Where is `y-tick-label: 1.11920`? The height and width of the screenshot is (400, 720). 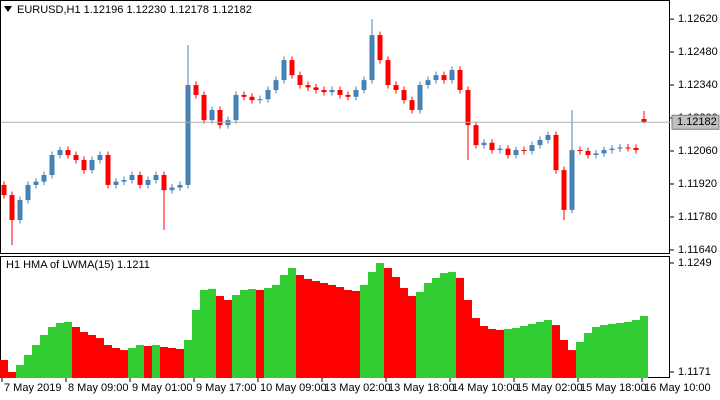 y-tick-label: 1.11920 is located at coordinates (697, 184).